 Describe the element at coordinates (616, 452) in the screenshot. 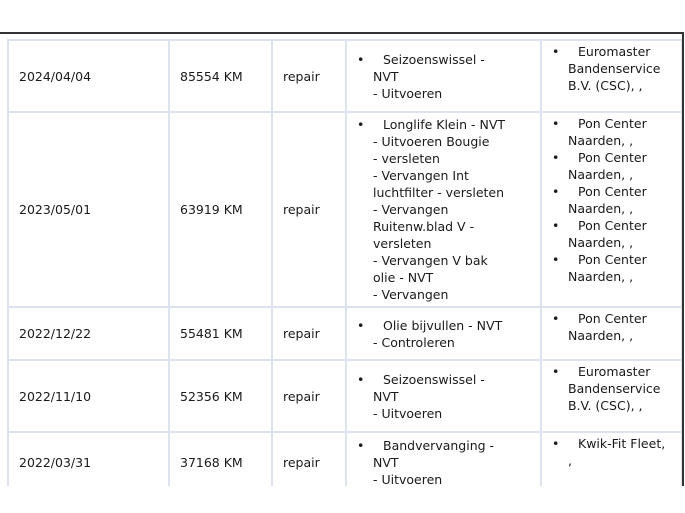

I see `dealer-item: Kwik-Fit Fleet,,` at that location.